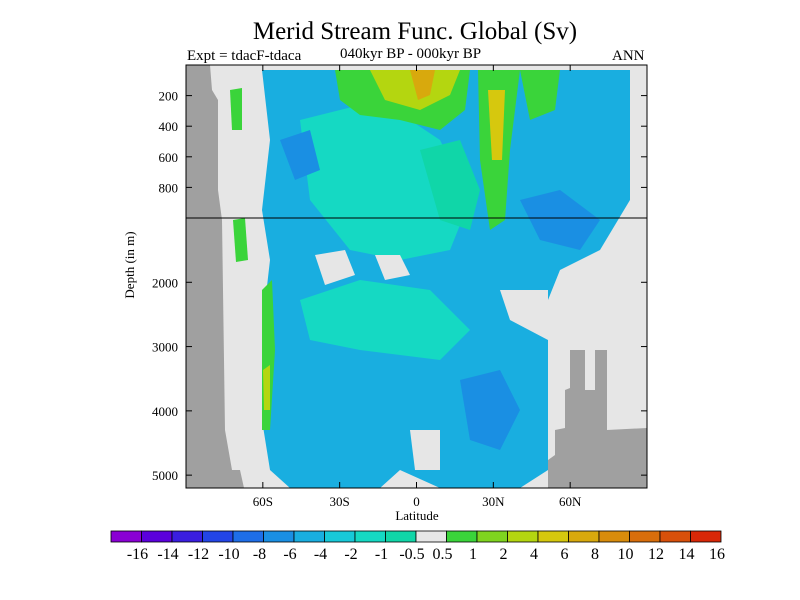 The height and width of the screenshot is (600, 800). I want to click on x-tick-label: 30S, so click(340, 501).